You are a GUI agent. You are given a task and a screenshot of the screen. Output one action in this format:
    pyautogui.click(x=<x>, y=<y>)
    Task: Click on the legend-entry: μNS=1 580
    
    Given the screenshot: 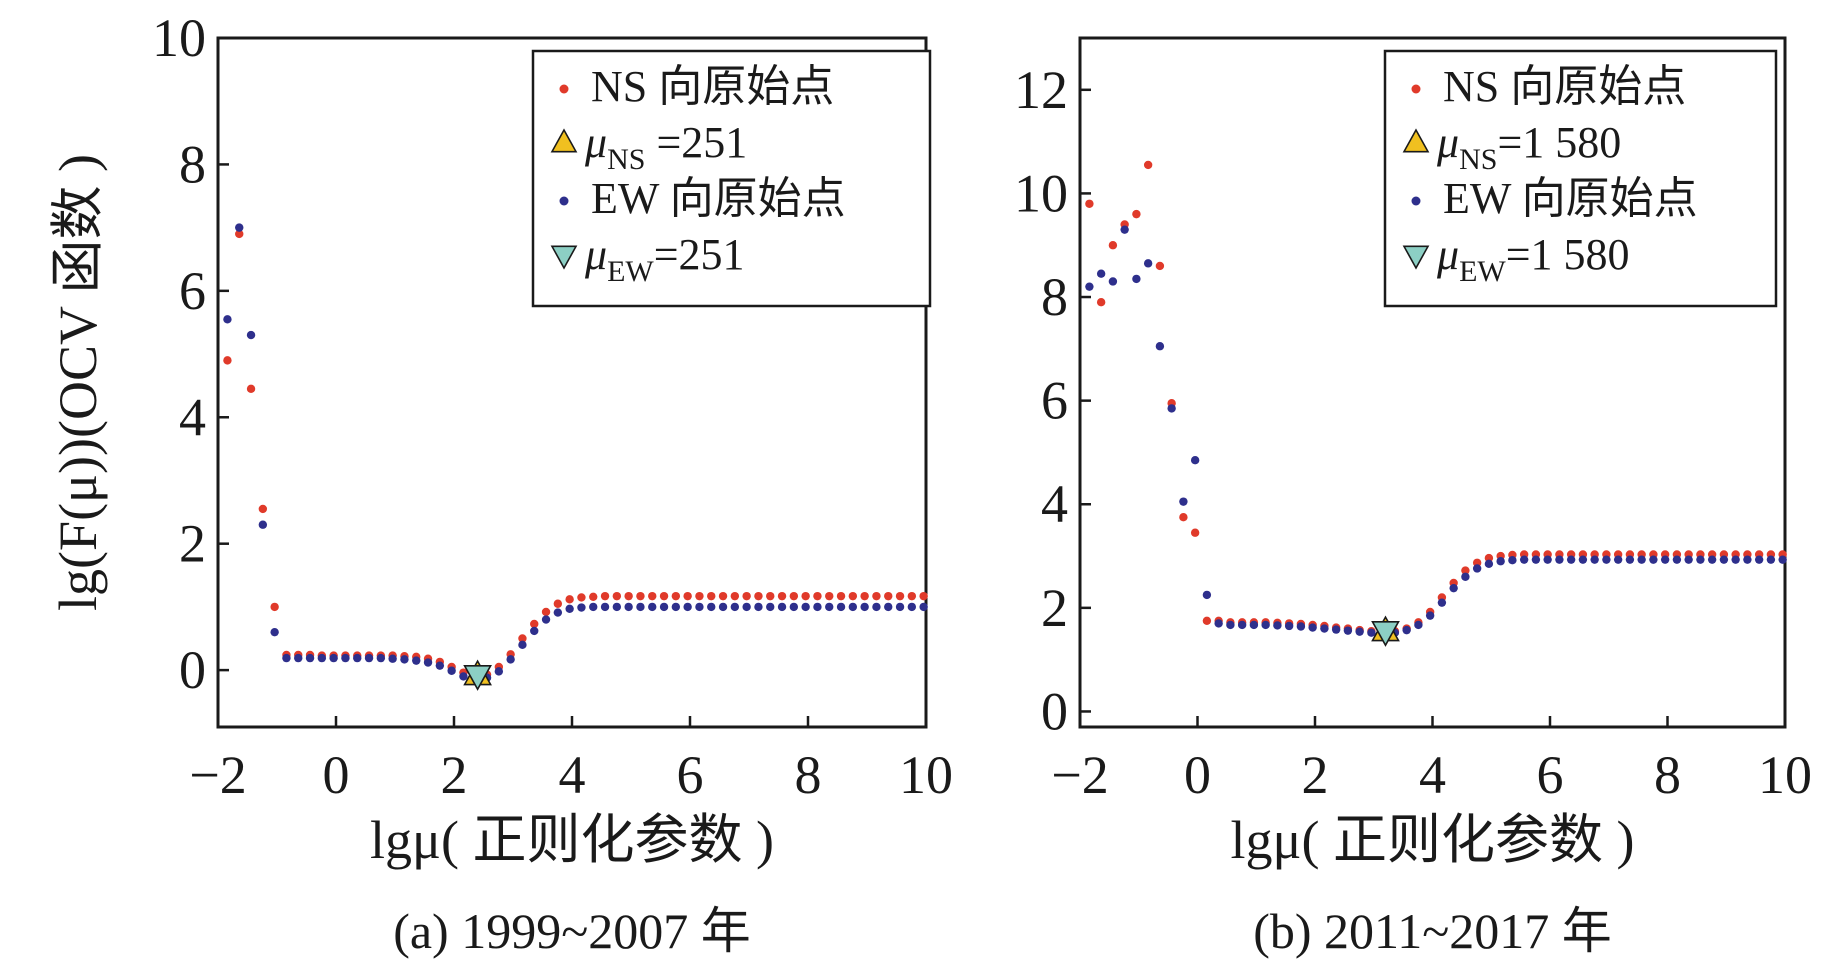 What is the action you would take?
    pyautogui.click(x=1528, y=147)
    